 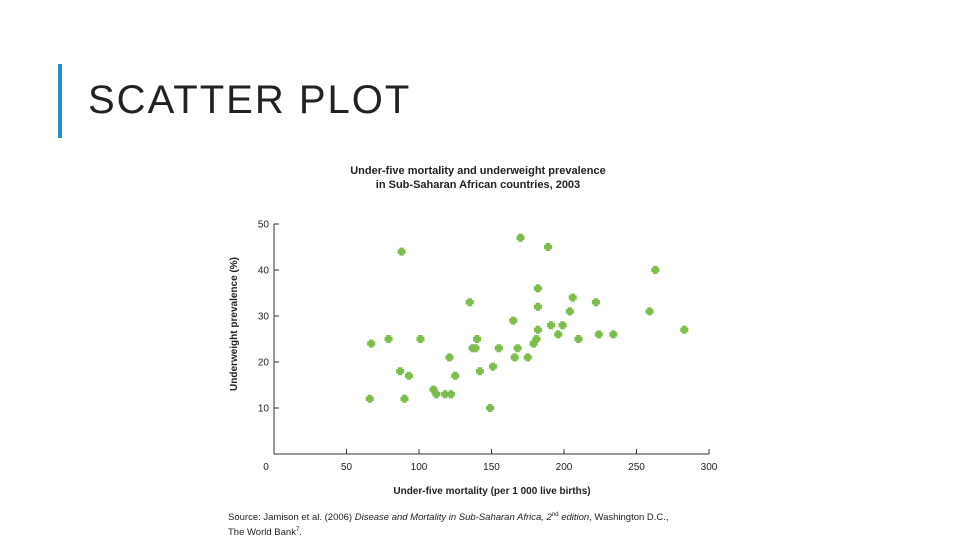 What do you see at coordinates (264, 225) in the screenshot?
I see `y-tick-label: 50` at bounding box center [264, 225].